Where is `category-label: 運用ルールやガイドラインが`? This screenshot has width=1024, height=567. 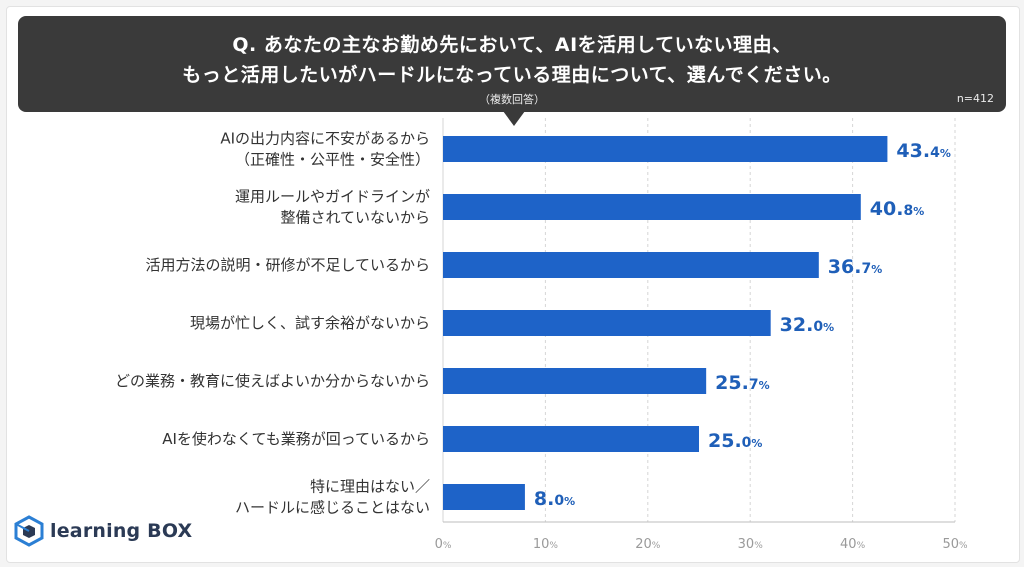 category-label: 運用ルールやガイドラインが is located at coordinates (332, 197).